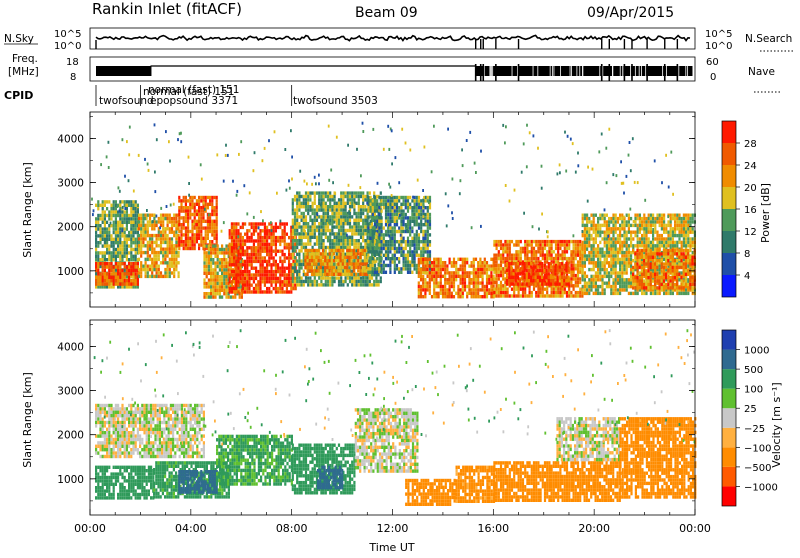 This screenshot has height=558, width=800. I want to click on freq-trace, so click(394, 72).